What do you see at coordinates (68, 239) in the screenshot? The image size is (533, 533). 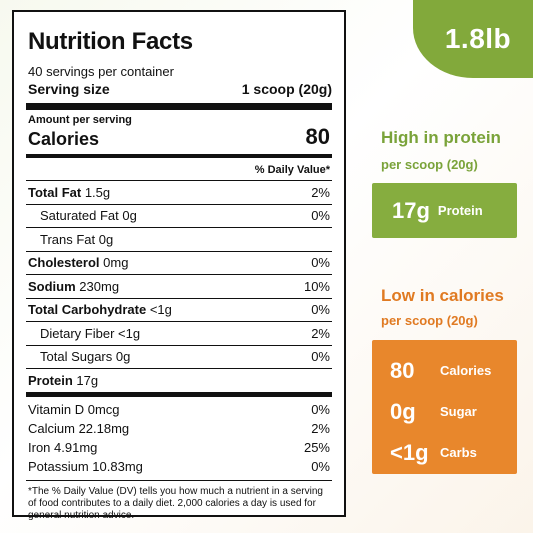 I see `nutrient-name: Trans Fat` at bounding box center [68, 239].